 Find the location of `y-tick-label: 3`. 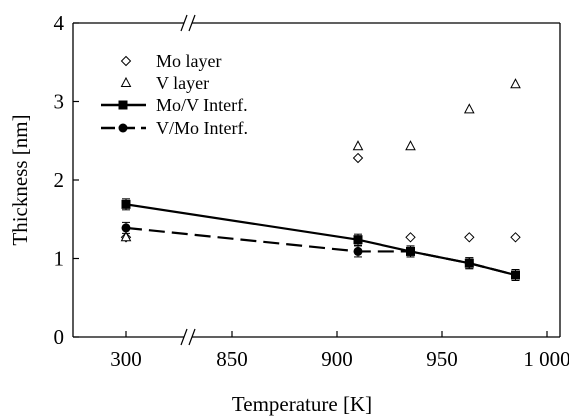

y-tick-label: 3 is located at coordinates (59, 102).